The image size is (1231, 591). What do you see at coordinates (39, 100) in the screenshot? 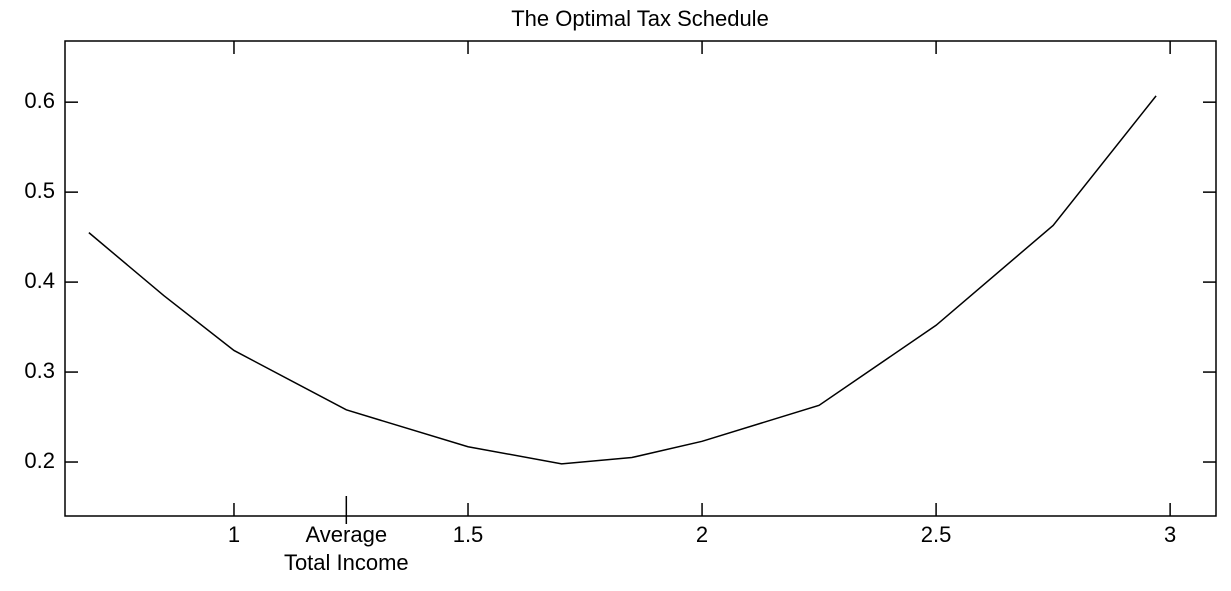
I see `y-tick-label: 0.6` at bounding box center [39, 100].